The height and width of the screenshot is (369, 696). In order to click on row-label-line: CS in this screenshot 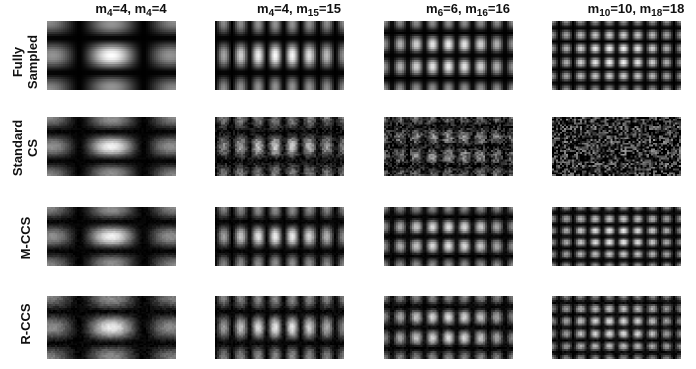, I will do `click(32, 148)`.